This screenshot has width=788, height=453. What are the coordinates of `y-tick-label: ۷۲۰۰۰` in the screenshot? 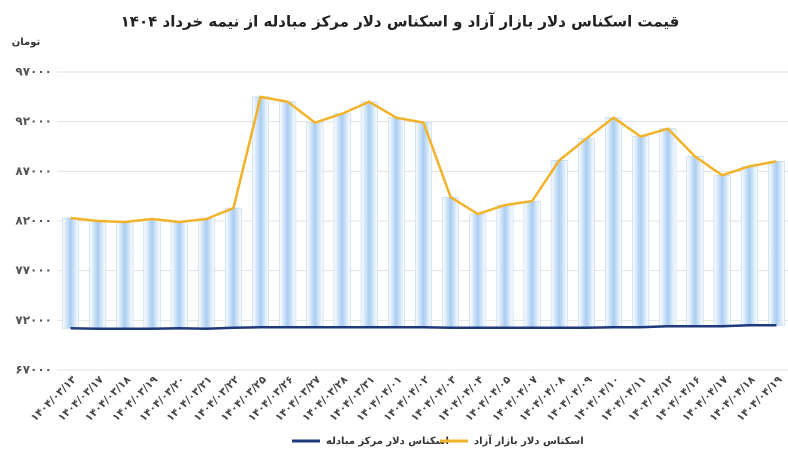 It's located at (33, 320).